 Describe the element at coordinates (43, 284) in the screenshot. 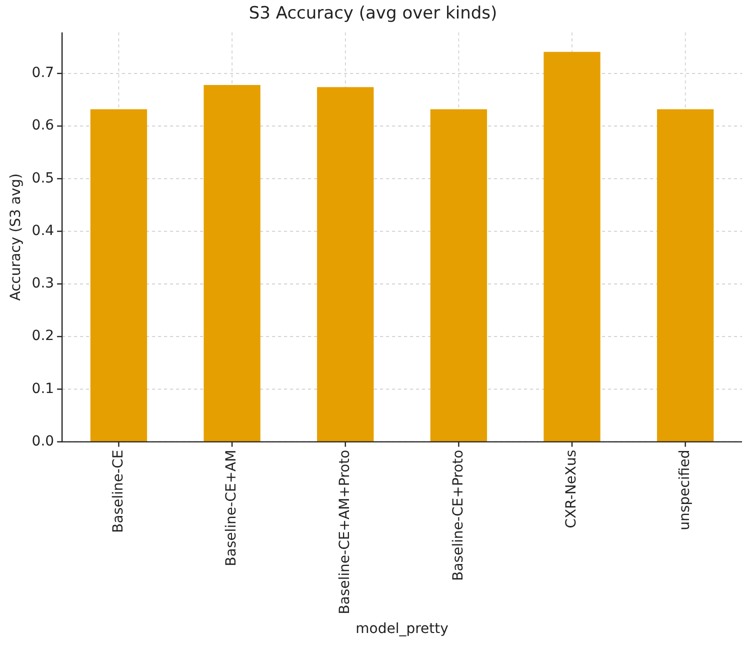

I see `y-tick-label: 0.3` at that location.